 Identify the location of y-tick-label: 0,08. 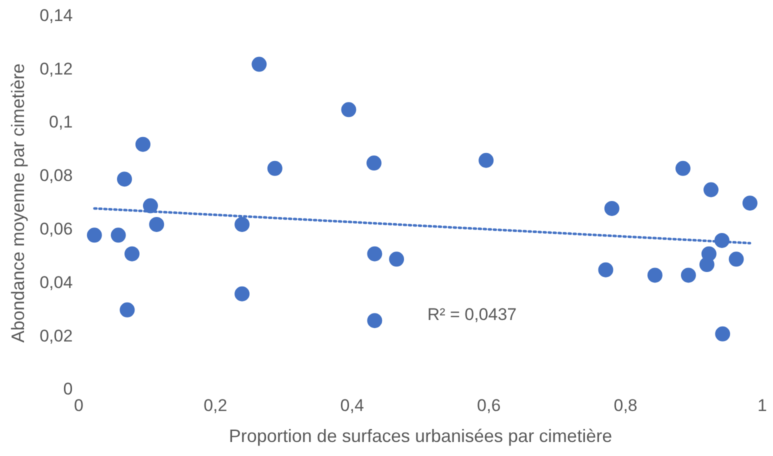
(56, 176).